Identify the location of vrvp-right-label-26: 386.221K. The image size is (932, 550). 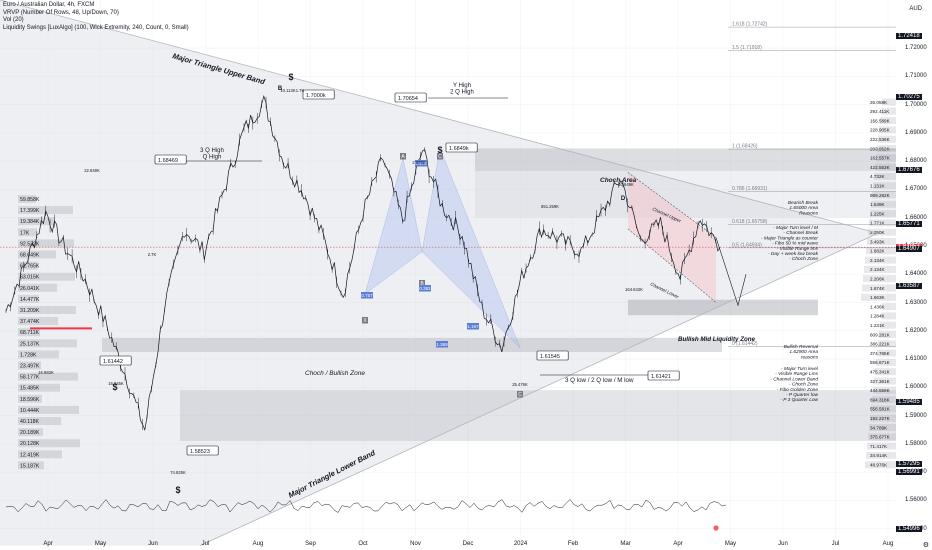
(880, 344).